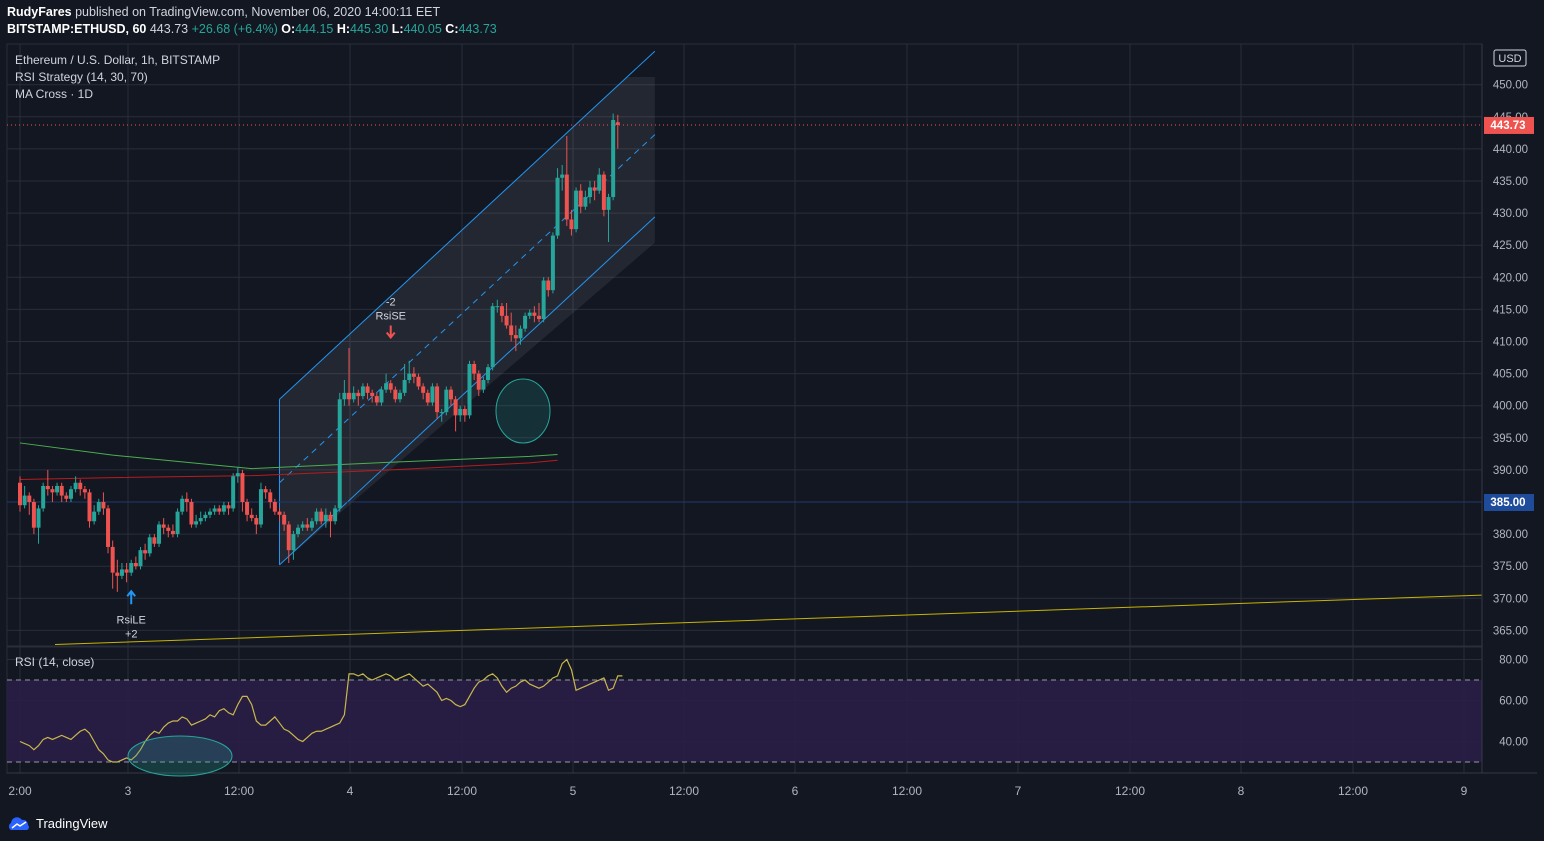 The height and width of the screenshot is (841, 1544). Describe the element at coordinates (131, 597) in the screenshot. I see `long-arrow-icon` at that location.